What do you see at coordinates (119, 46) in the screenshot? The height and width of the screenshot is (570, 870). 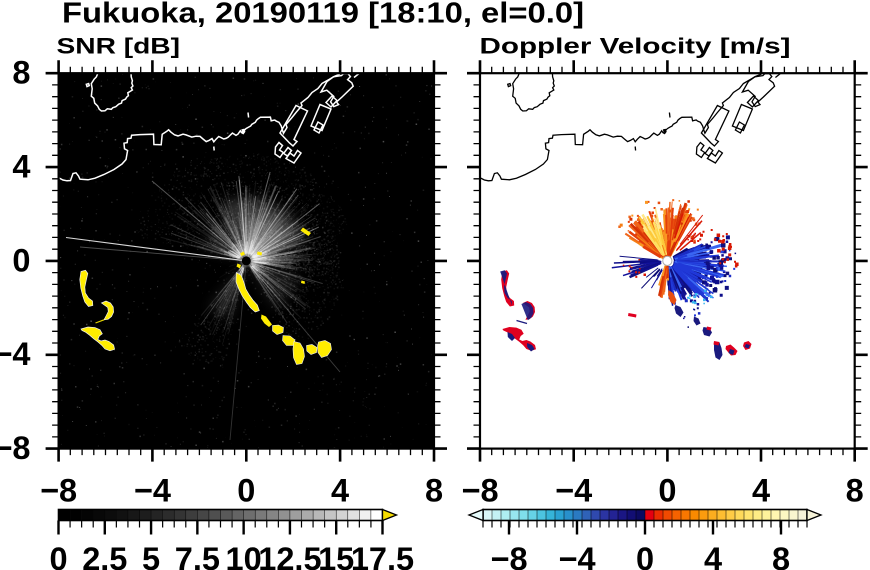 I see `svg-text: SNR [dB]` at bounding box center [119, 46].